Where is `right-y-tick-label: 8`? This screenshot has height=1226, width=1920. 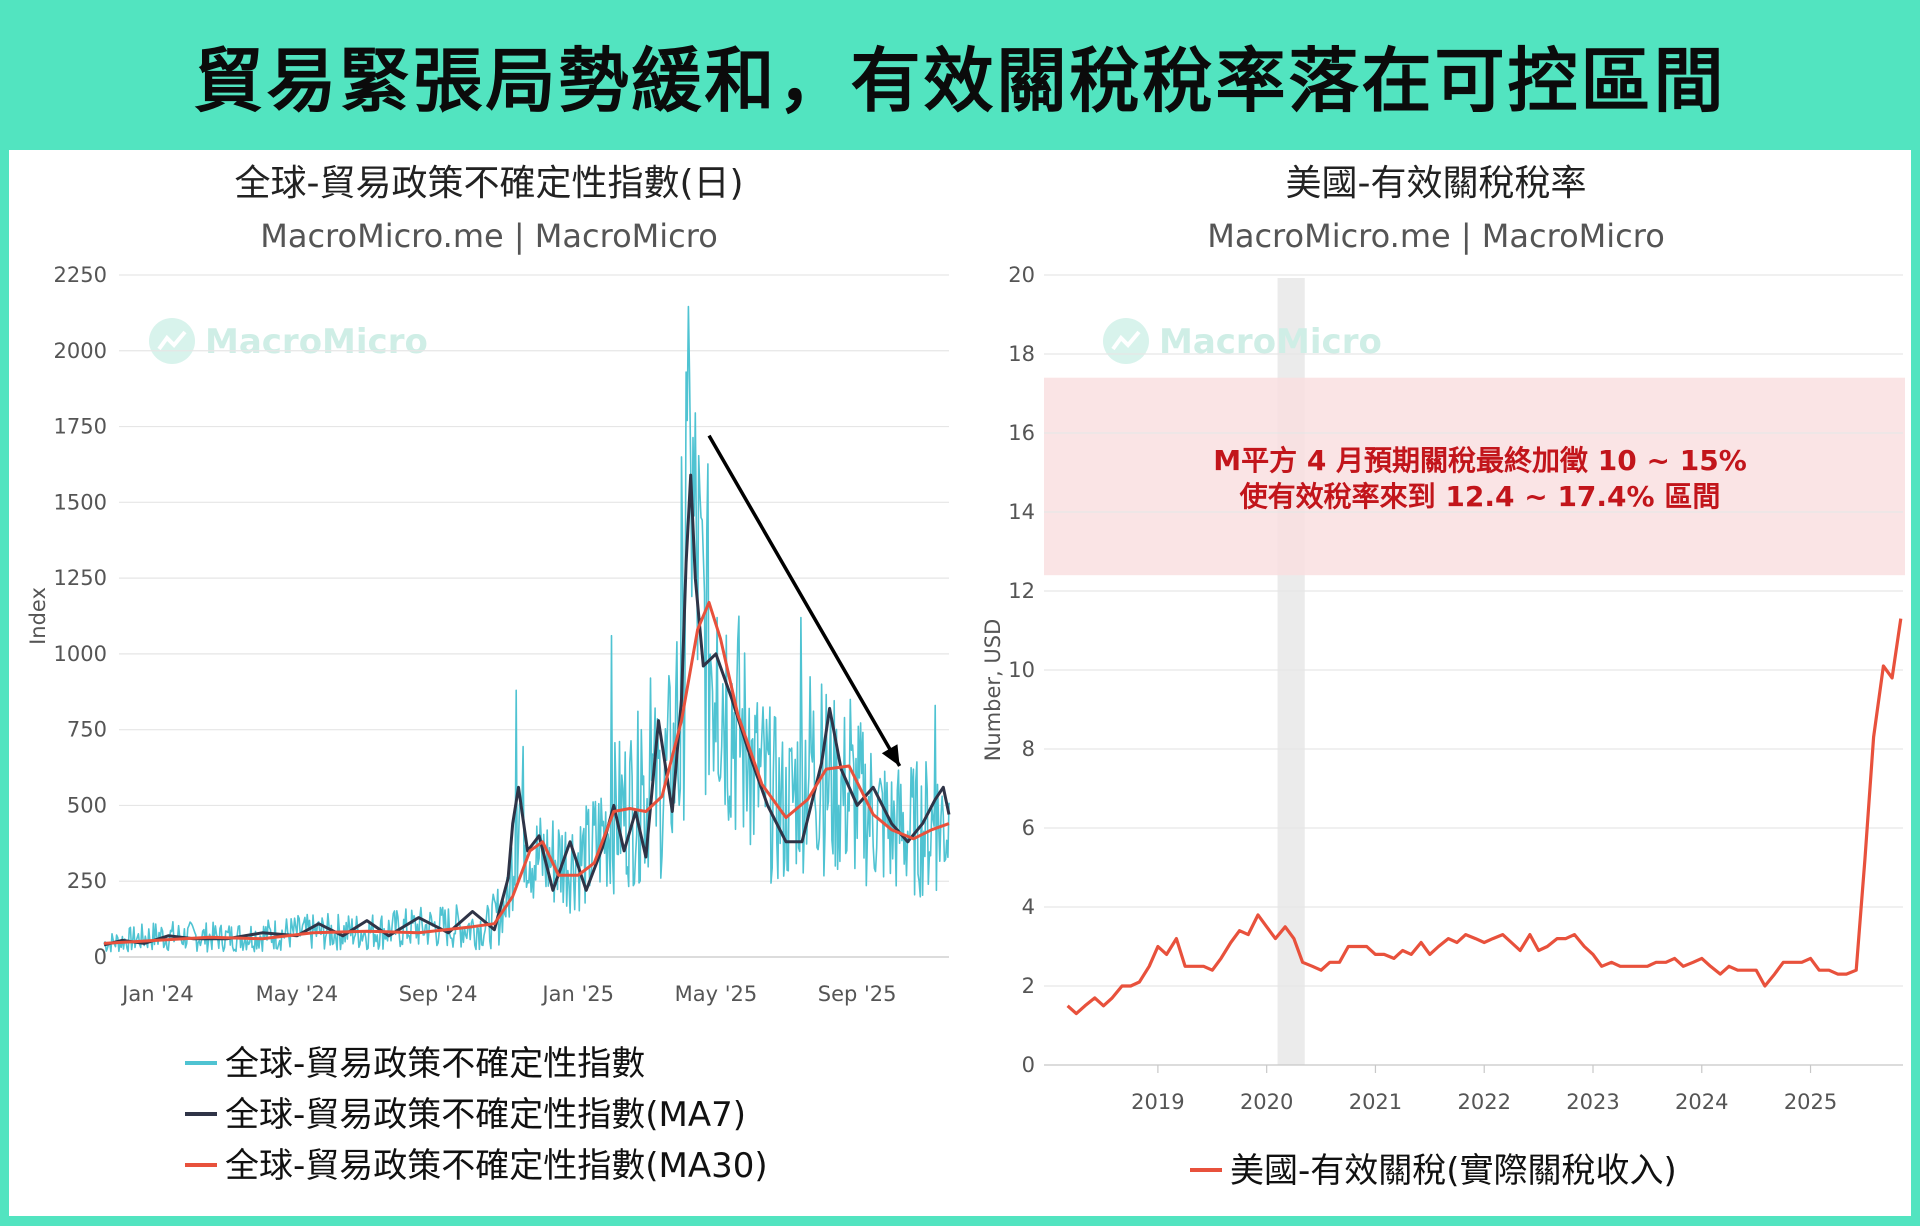 right-y-tick-label: 8 is located at coordinates (1028, 749).